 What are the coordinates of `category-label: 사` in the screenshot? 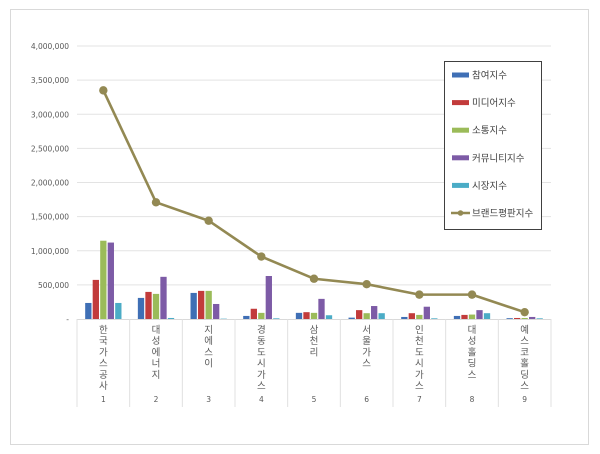 It's located at (103, 386).